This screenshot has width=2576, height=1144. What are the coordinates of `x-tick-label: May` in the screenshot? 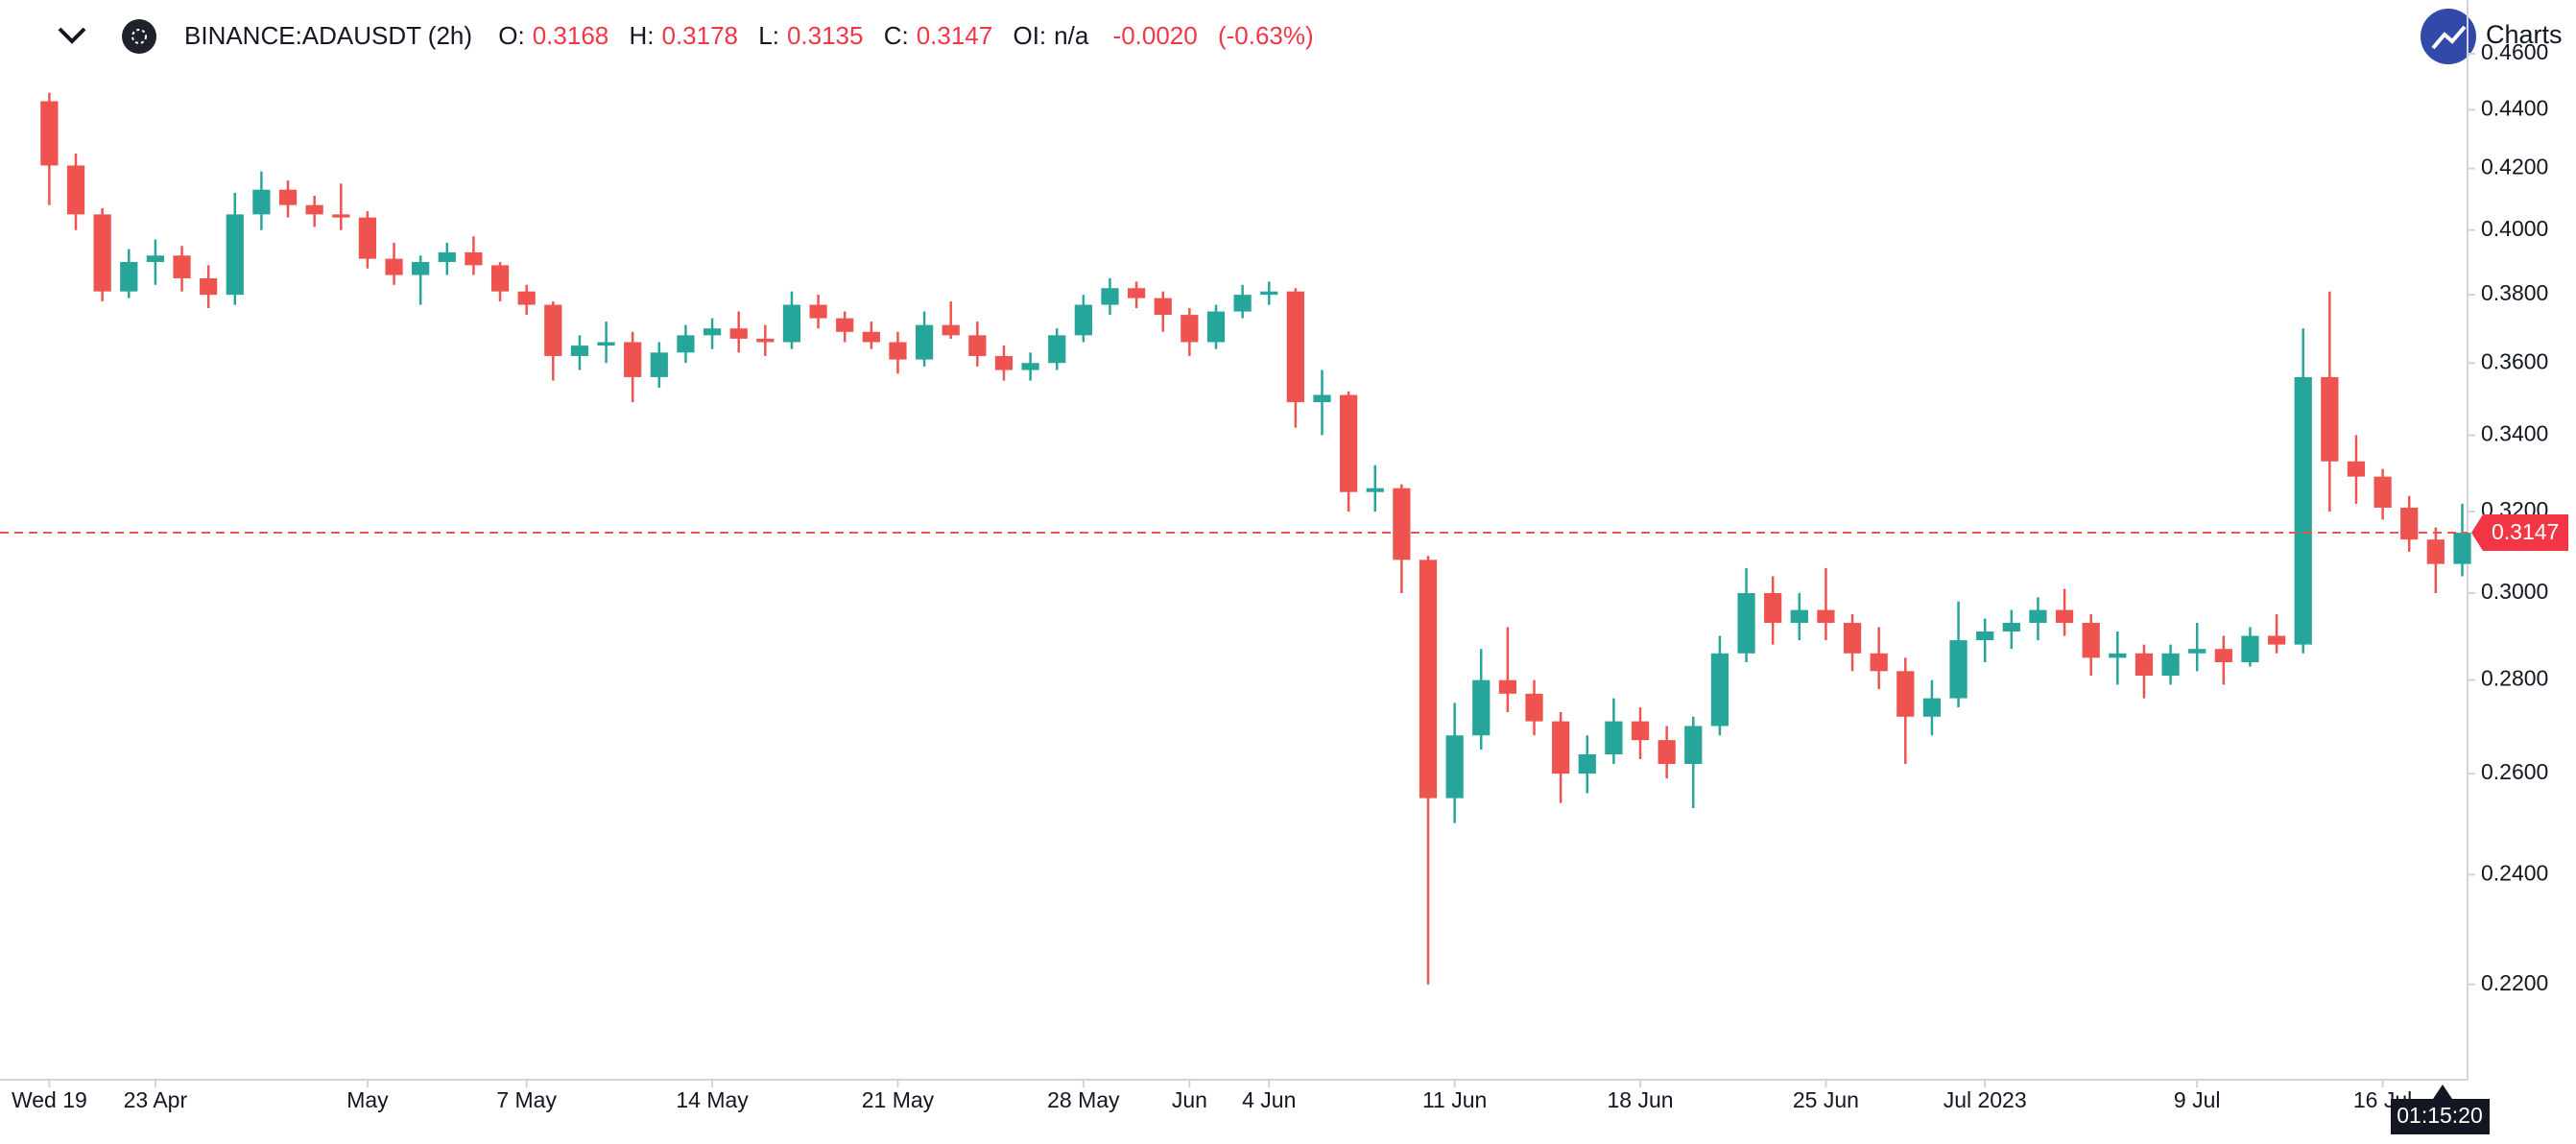 It's located at (367, 1099).